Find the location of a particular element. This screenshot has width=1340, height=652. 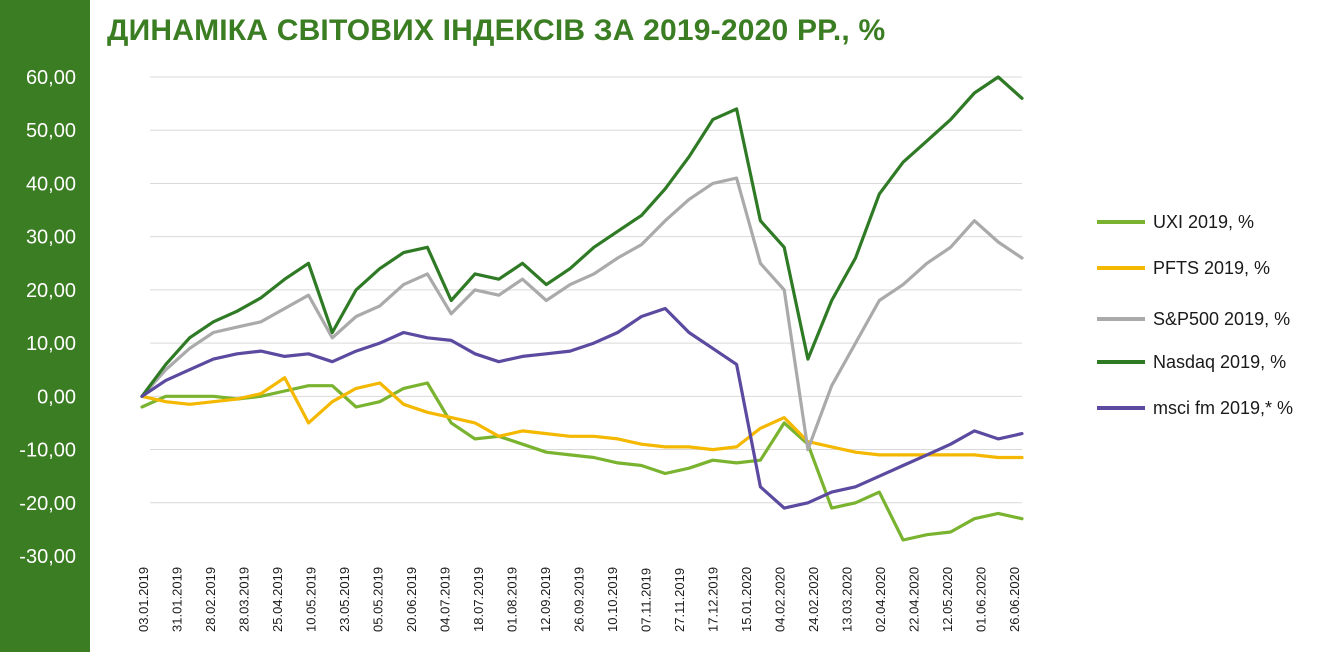

y-tick-label: 40,00 is located at coordinates (51, 184).